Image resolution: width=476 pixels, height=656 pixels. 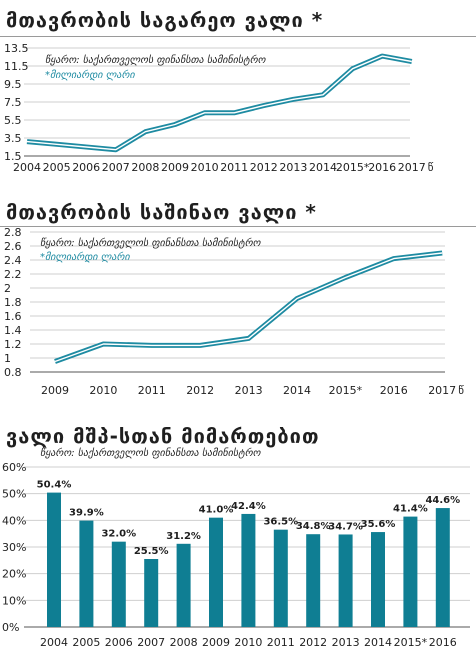 What do you see at coordinates (216, 510) in the screenshot?
I see `chart-3-data-label: 41.0%` at bounding box center [216, 510].